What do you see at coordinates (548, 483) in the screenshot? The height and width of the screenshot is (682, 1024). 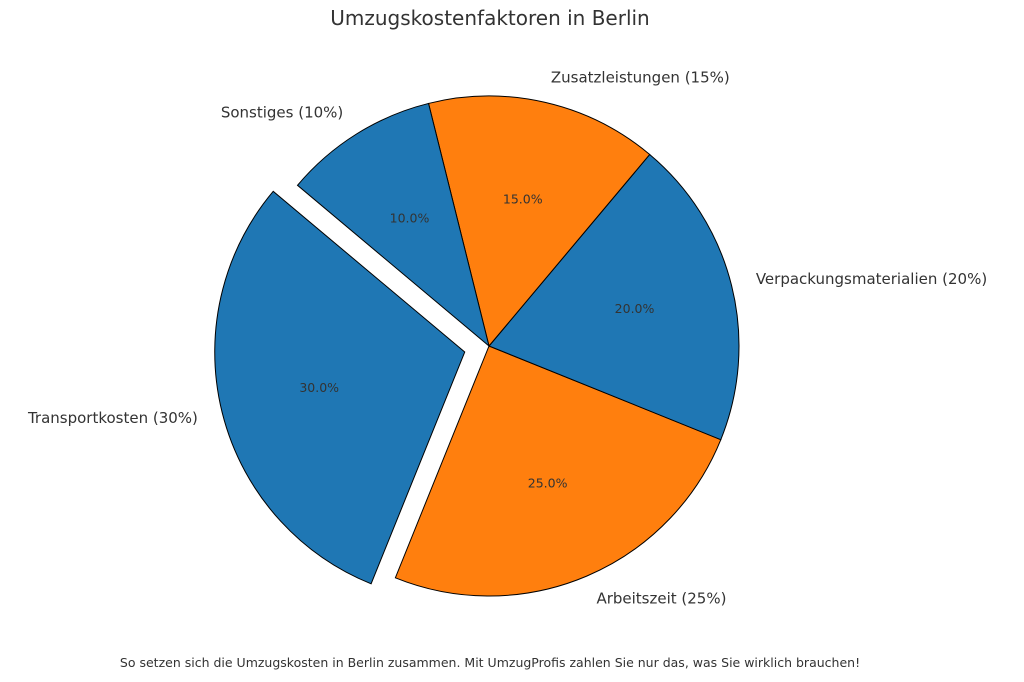 I see `slice-percent-label: 25.0%` at bounding box center [548, 483].